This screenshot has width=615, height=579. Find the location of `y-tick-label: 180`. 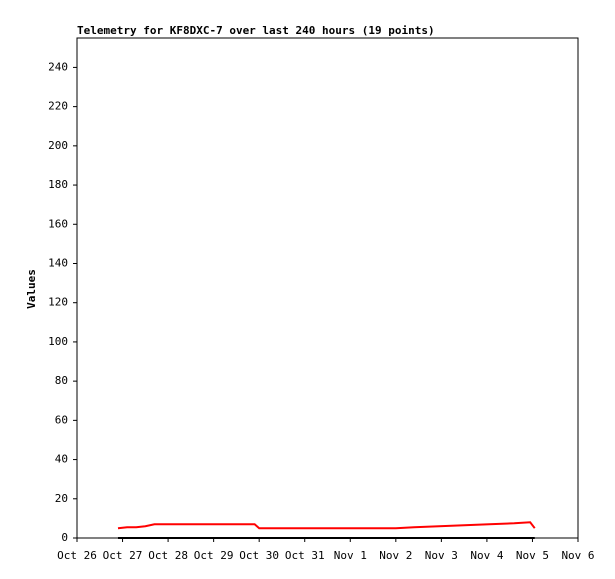

y-tick-label: 180 is located at coordinates (58, 184).